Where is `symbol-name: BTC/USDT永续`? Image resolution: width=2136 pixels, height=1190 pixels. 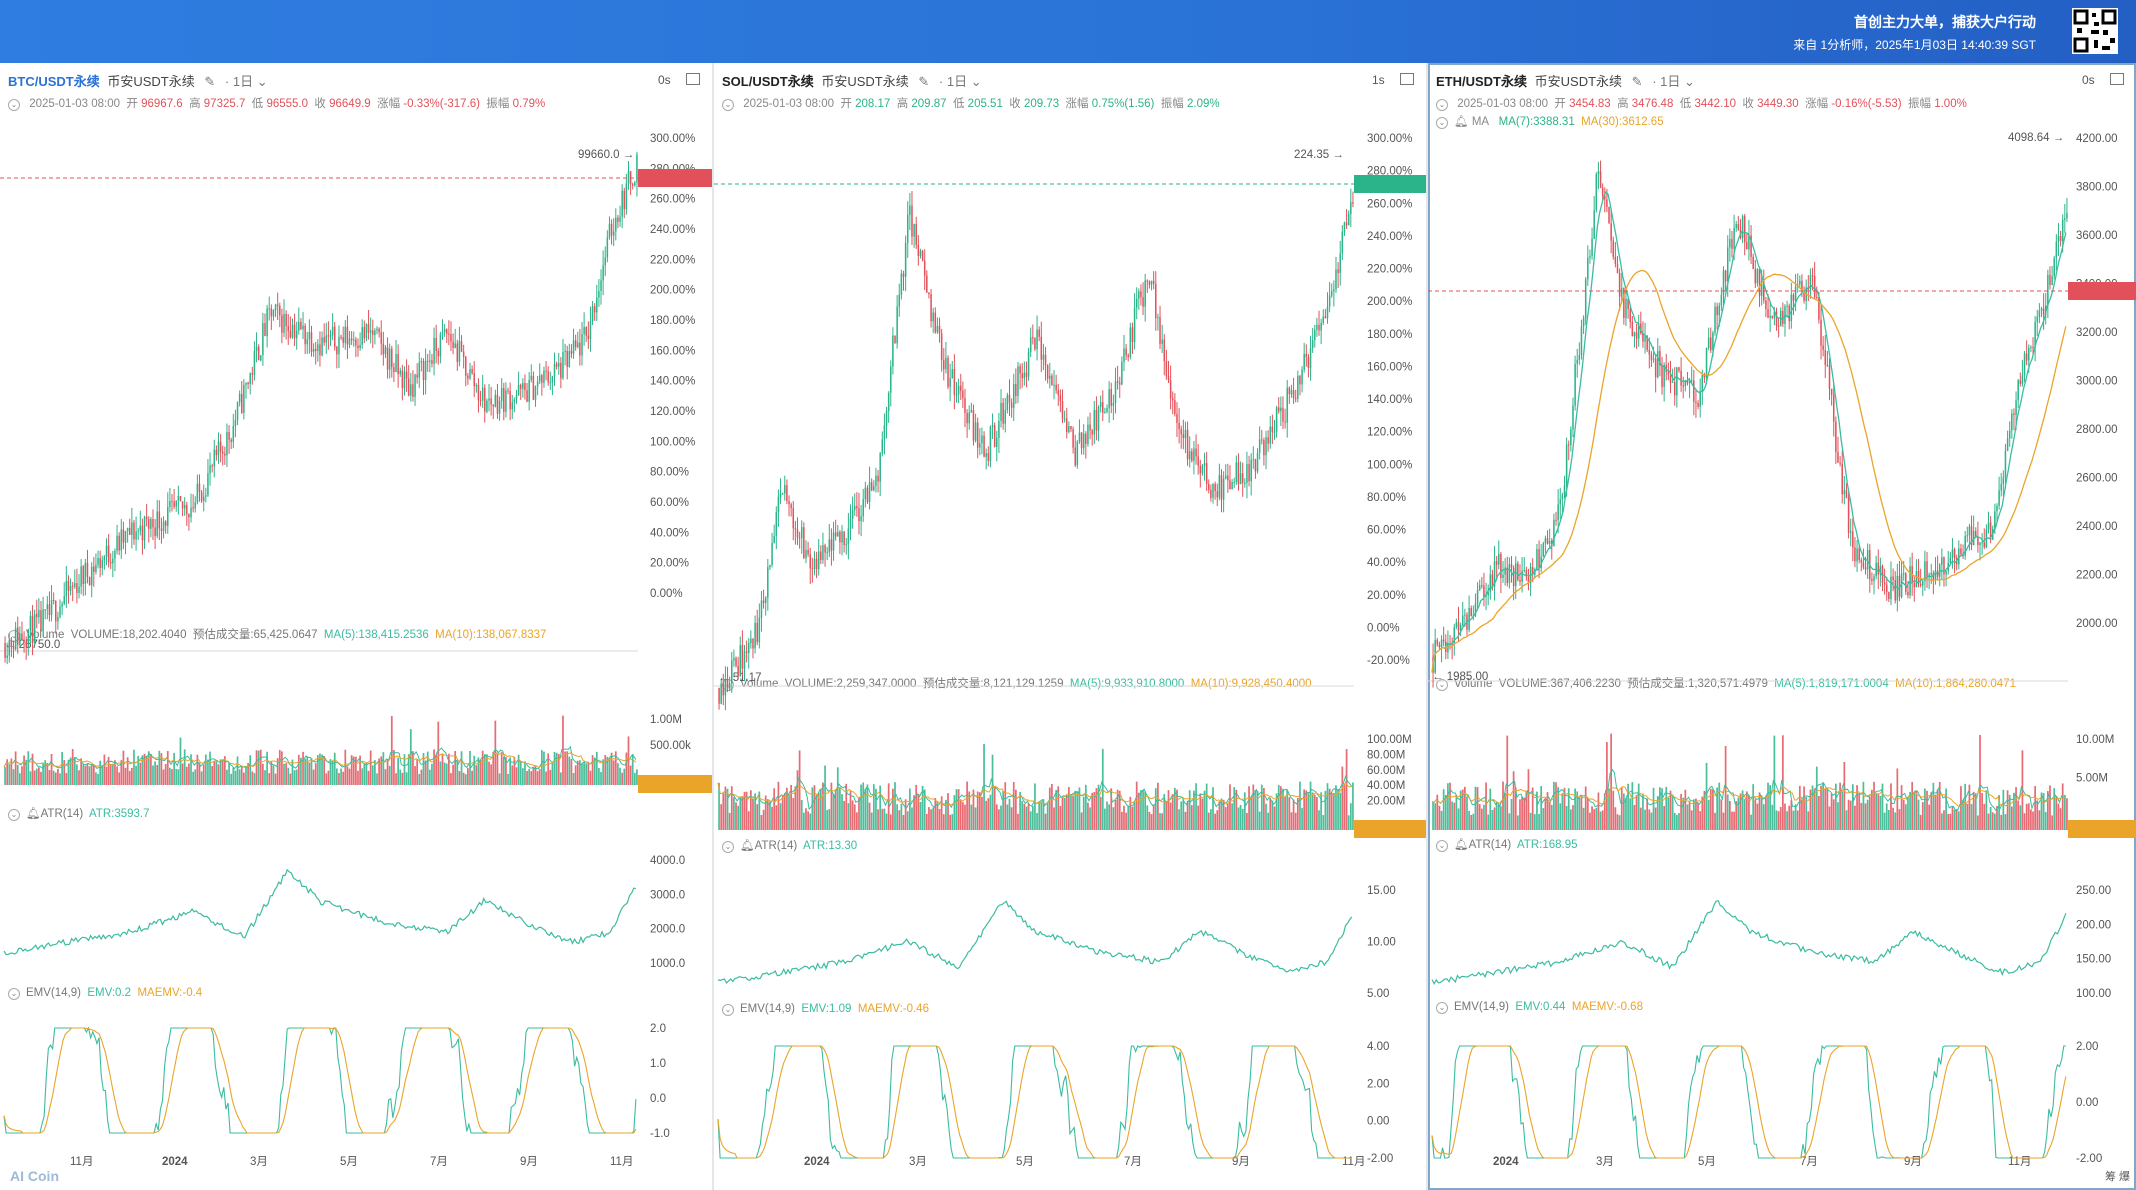
symbol-name: BTC/USDT永续 is located at coordinates (54, 81).